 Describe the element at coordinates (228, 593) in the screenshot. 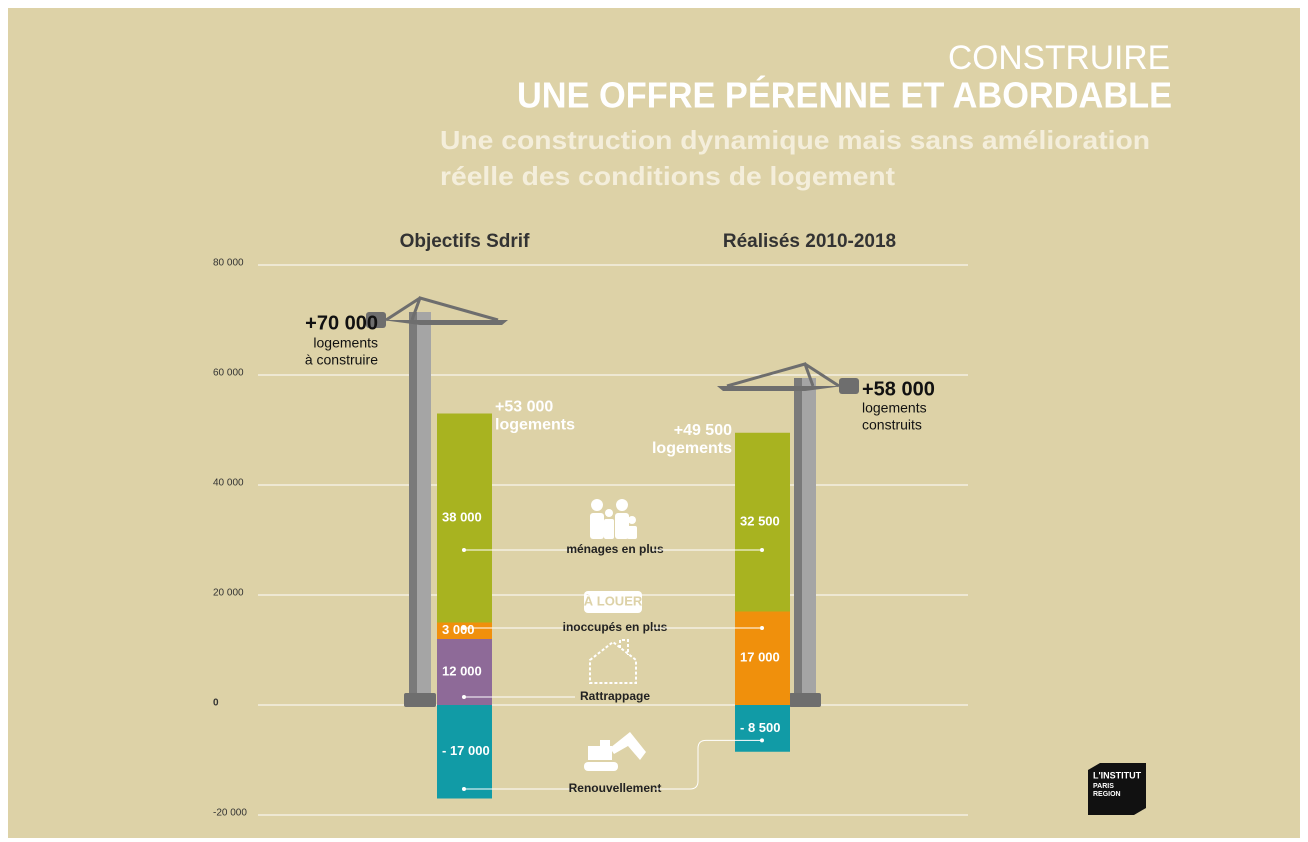

I see `y-tick-label: 20 000` at that location.